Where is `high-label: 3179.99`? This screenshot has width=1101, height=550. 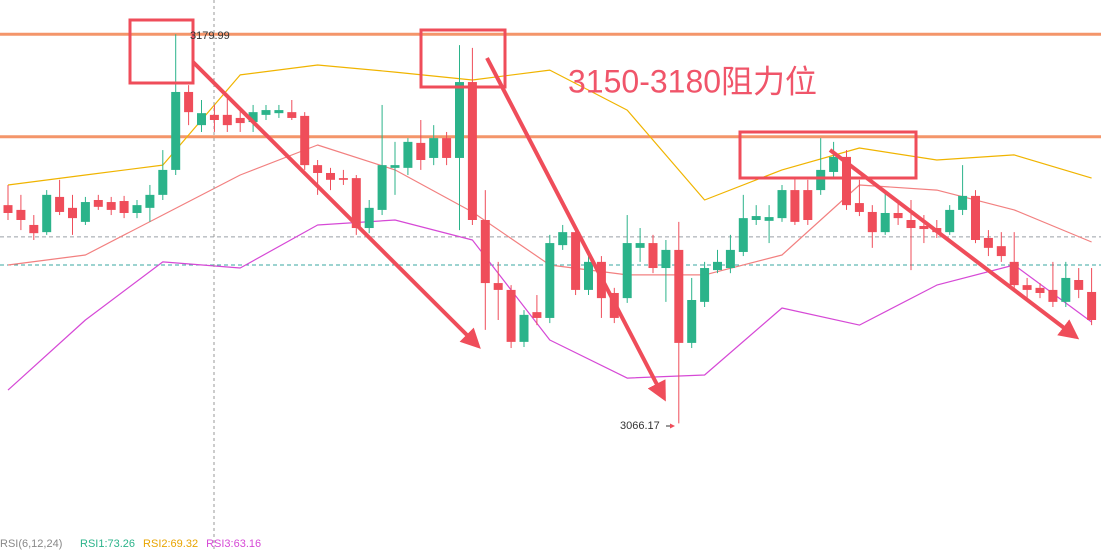
high-label: 3179.99 is located at coordinates (210, 36).